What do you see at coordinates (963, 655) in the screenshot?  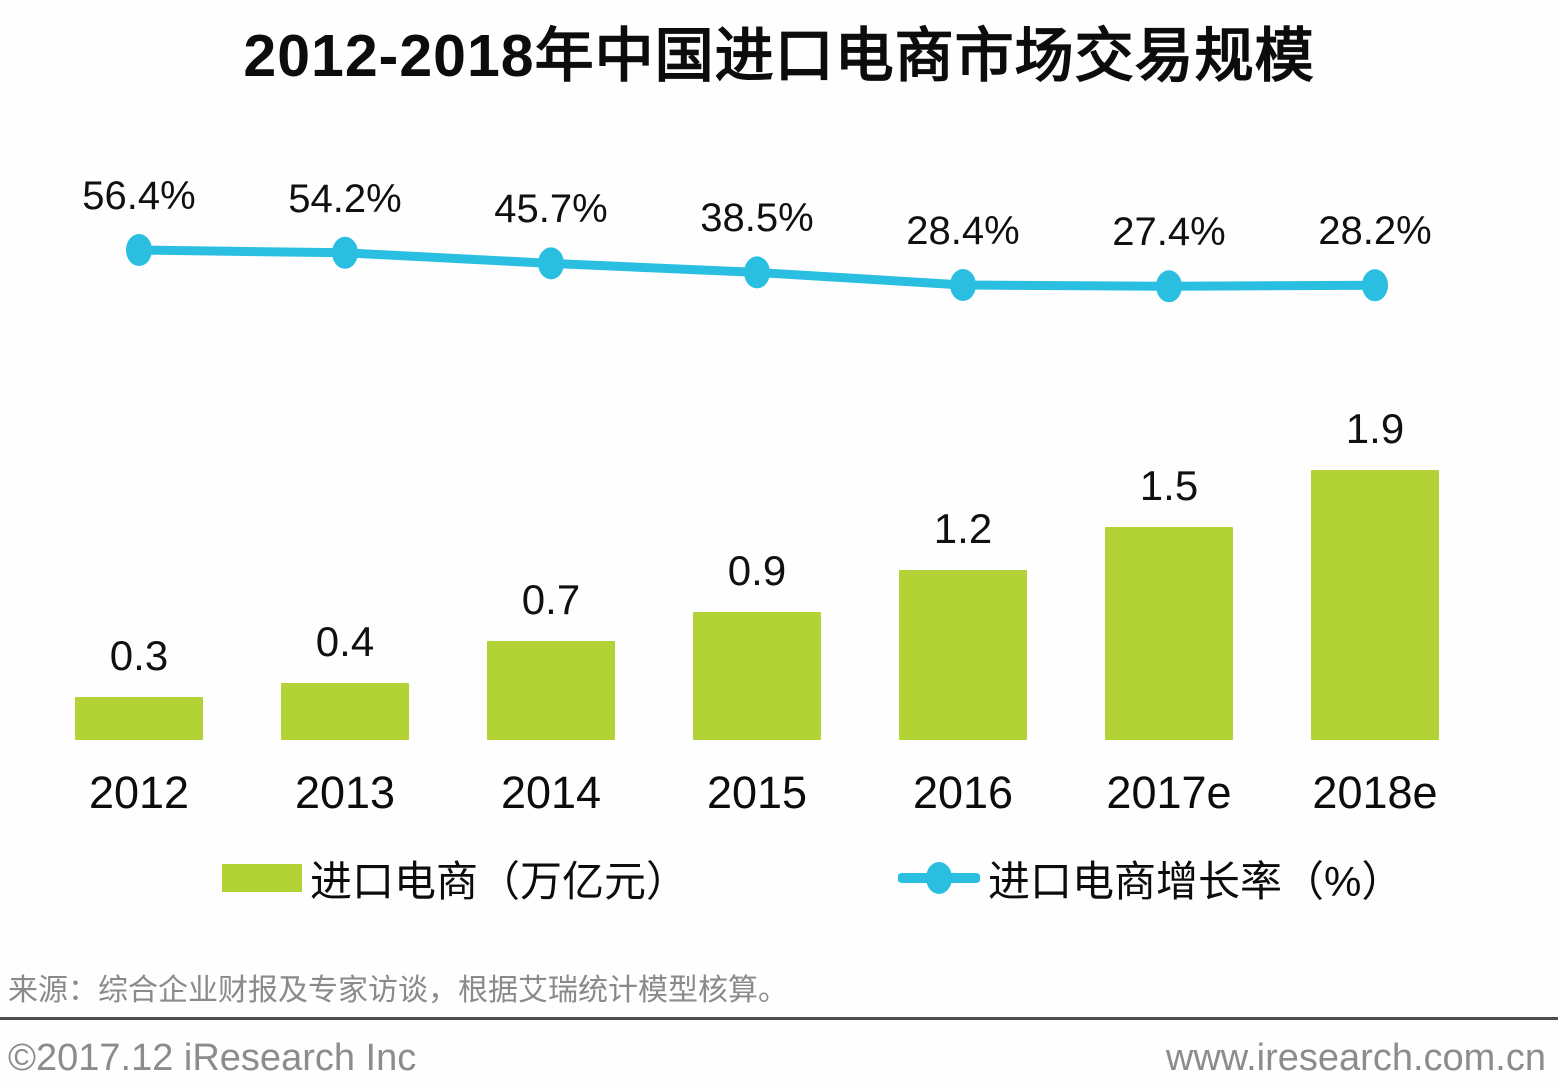 I see `bar-2016` at bounding box center [963, 655].